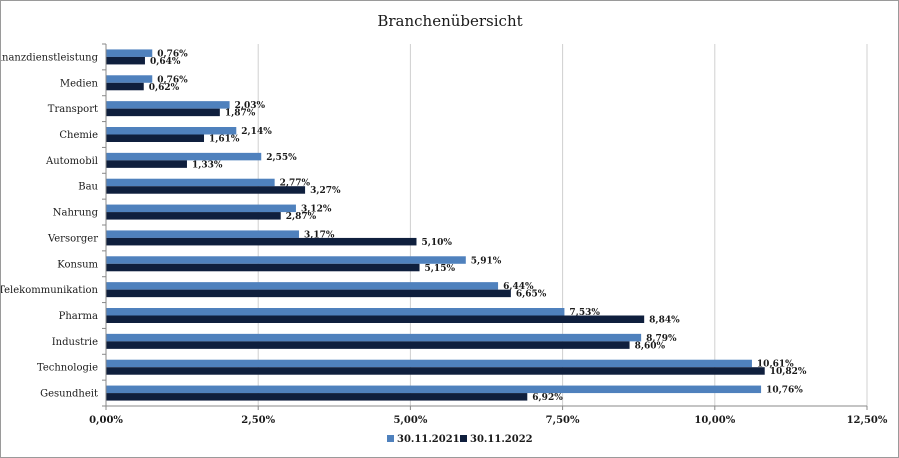  Describe the element at coordinates (714, 420) in the screenshot. I see `x-tick-label: 10,00%` at that location.